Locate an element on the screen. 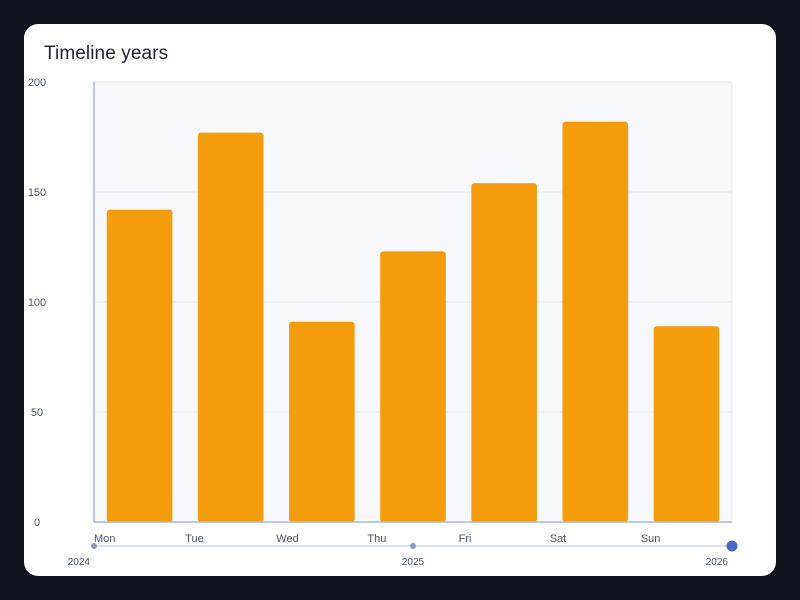  chart-title: Timeline years is located at coordinates (106, 53).